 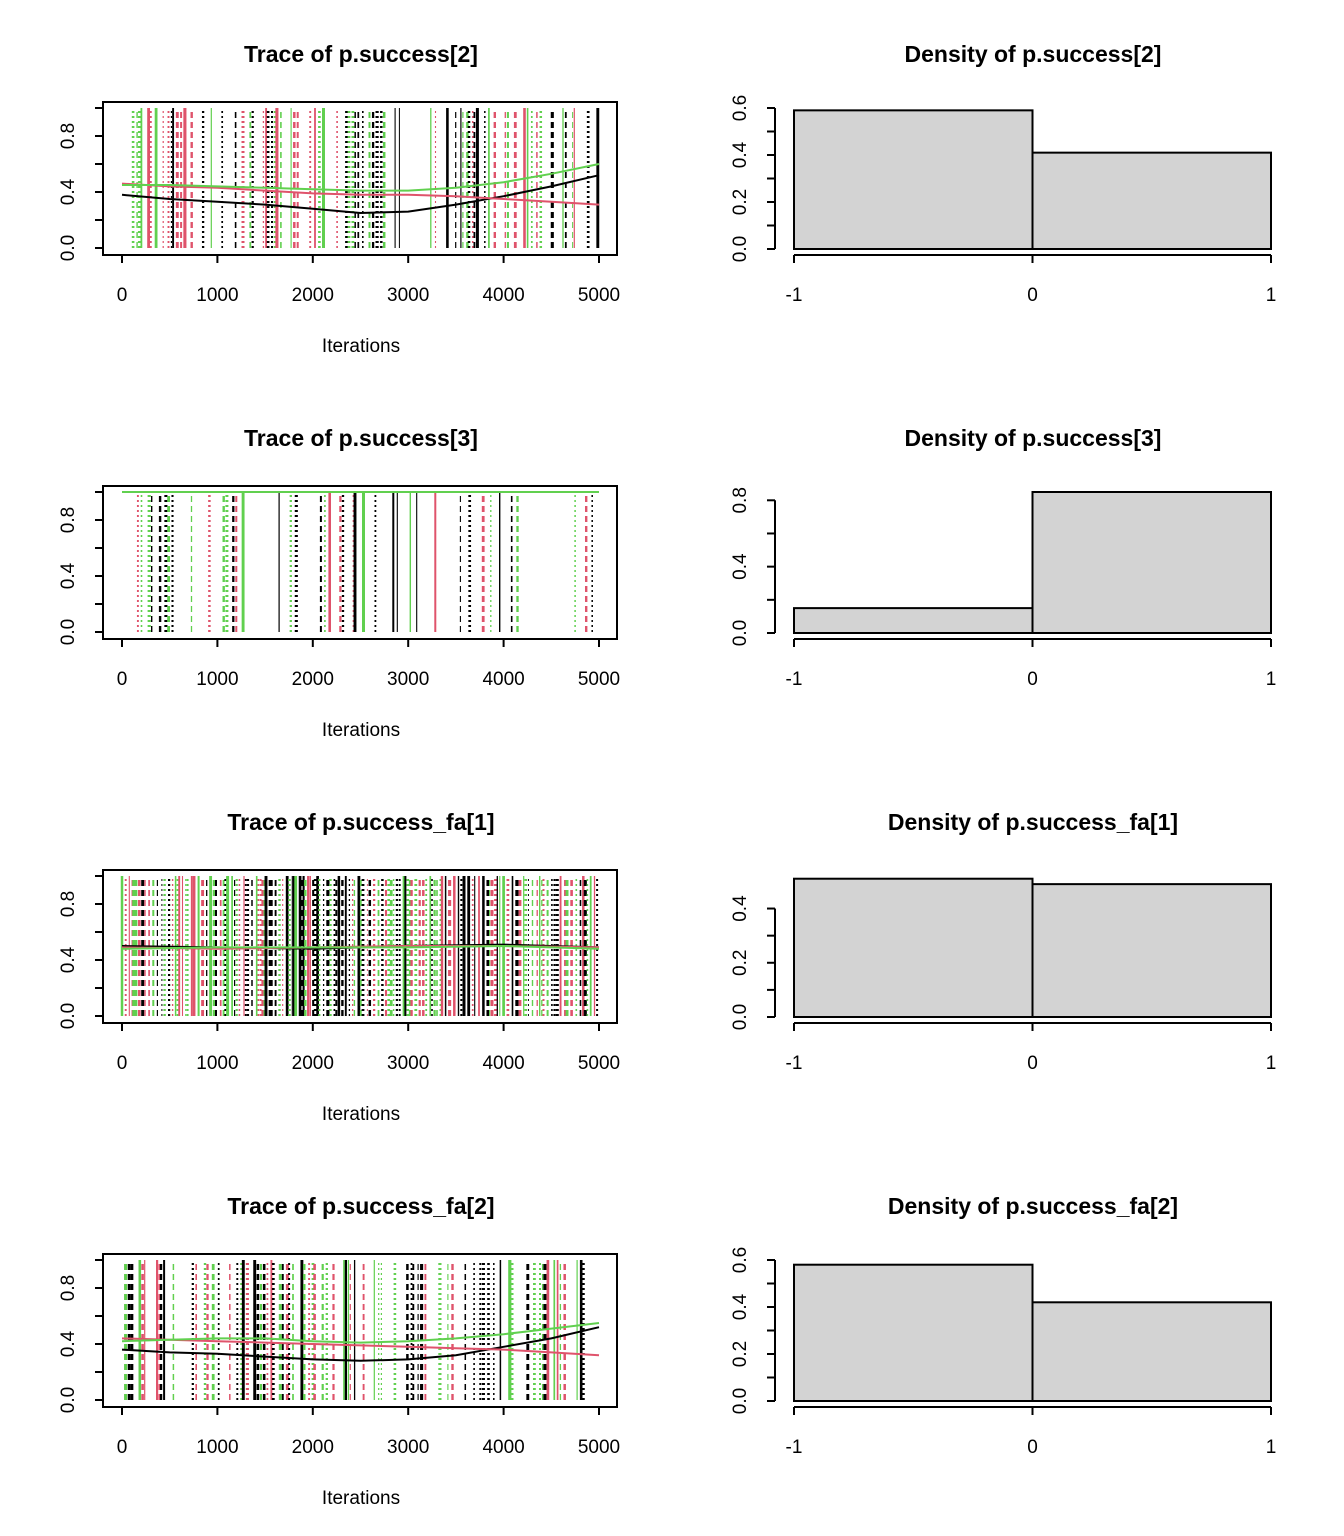 I want to click on plot-title: Trace of p.success[3], so click(x=361, y=438).